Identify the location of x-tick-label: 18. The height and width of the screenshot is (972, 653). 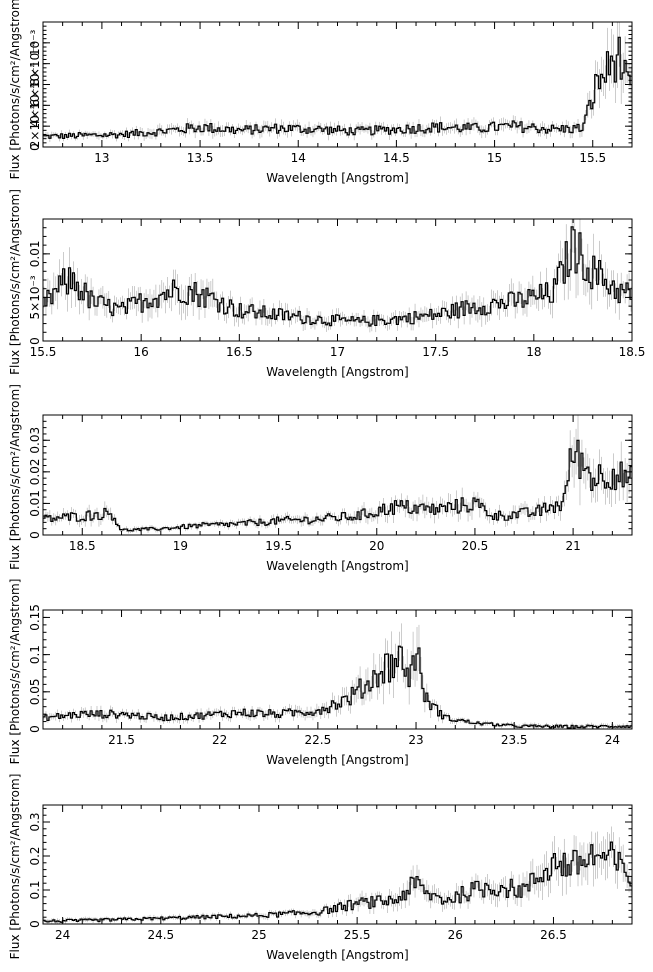
(533, 352).